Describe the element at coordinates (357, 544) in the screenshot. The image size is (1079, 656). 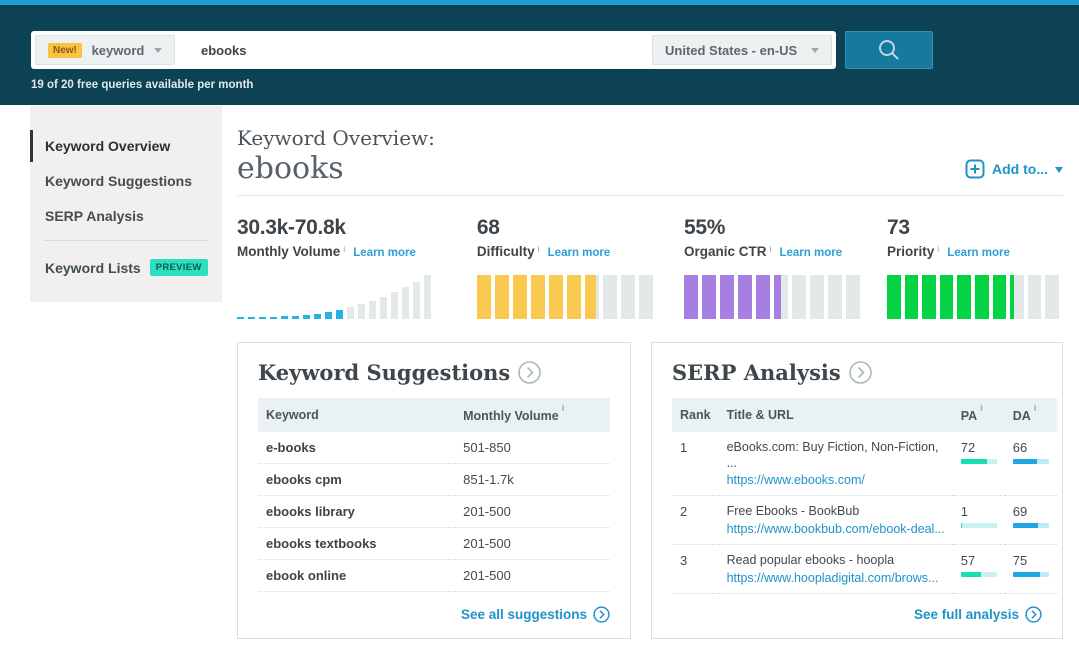
I see `keyword-cell: ebooks textbooks` at that location.